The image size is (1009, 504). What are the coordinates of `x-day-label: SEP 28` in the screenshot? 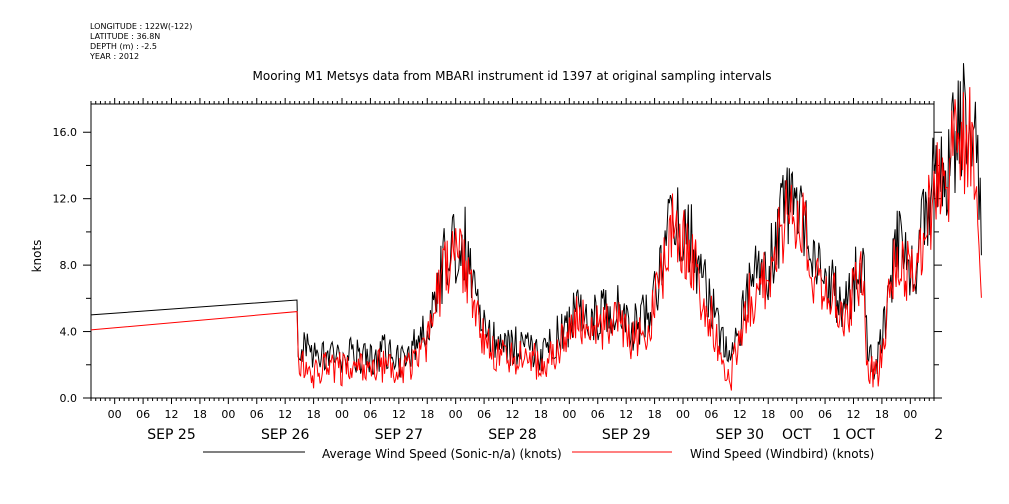 It's located at (512, 435).